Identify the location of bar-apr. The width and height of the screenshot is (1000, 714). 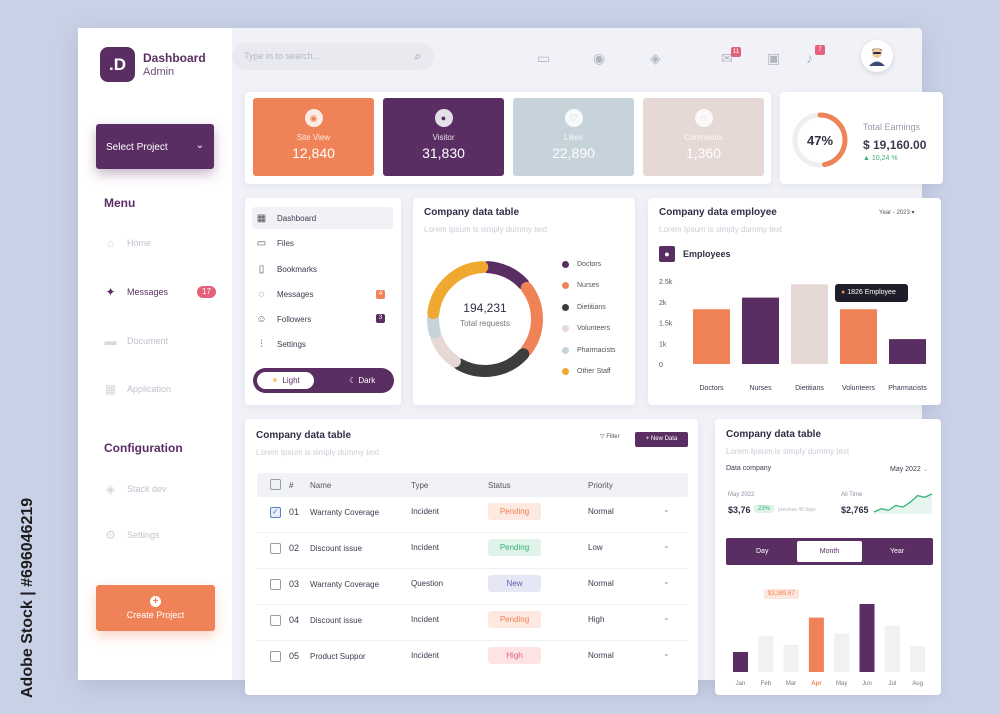
(816, 644).